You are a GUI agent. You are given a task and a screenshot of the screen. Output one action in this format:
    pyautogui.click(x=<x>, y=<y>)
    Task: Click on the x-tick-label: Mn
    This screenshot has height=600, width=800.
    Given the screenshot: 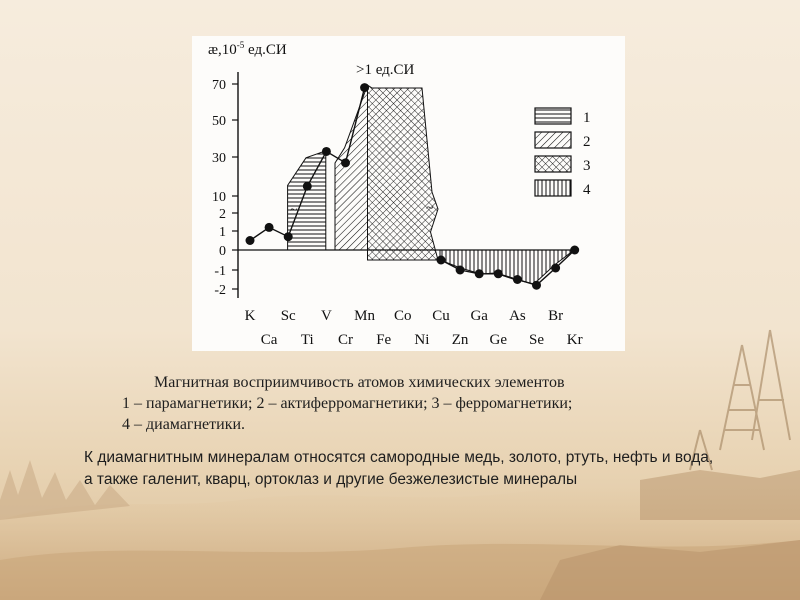 What is the action you would take?
    pyautogui.click(x=364, y=316)
    